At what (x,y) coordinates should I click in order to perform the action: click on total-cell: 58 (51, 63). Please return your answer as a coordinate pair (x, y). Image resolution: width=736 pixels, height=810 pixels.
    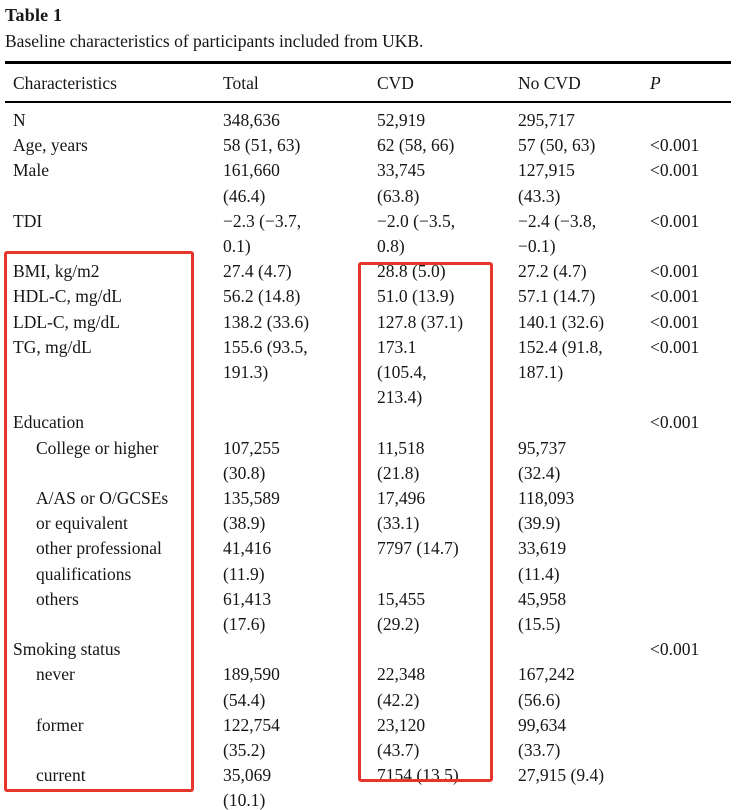
    Looking at the image, I should click on (262, 145).